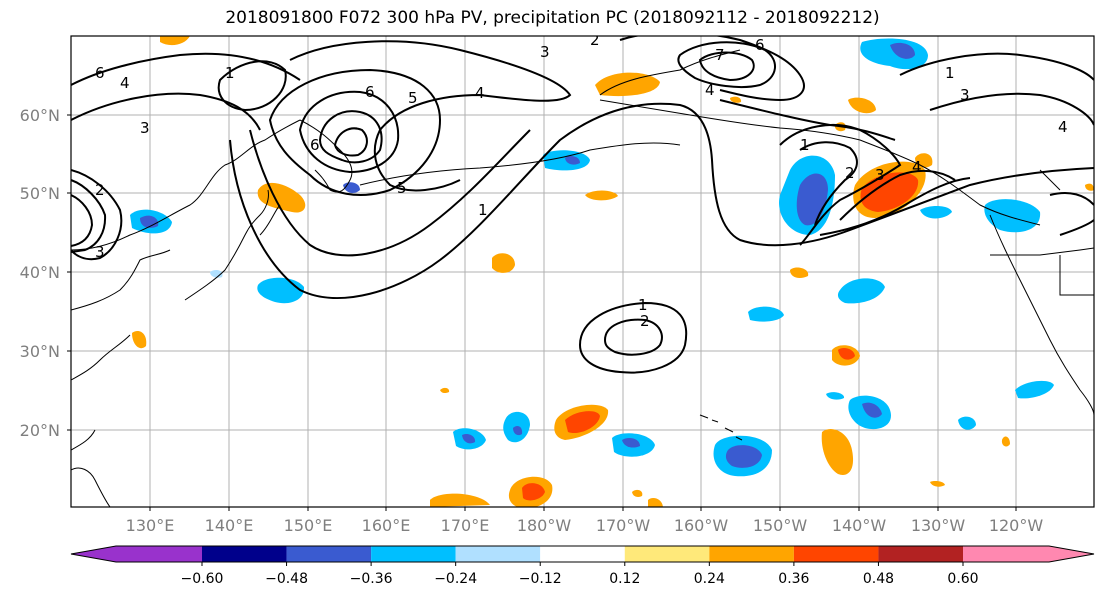  Describe the element at coordinates (40, 351) in the screenshot. I see `lat-label: 30°N` at that location.